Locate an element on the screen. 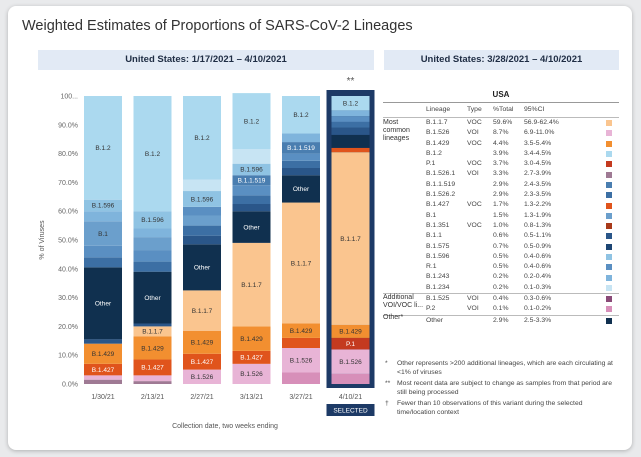 Image resolution: width=641 pixels, height=457 pixels. y-tick-label: 30.0% is located at coordinates (68, 298).